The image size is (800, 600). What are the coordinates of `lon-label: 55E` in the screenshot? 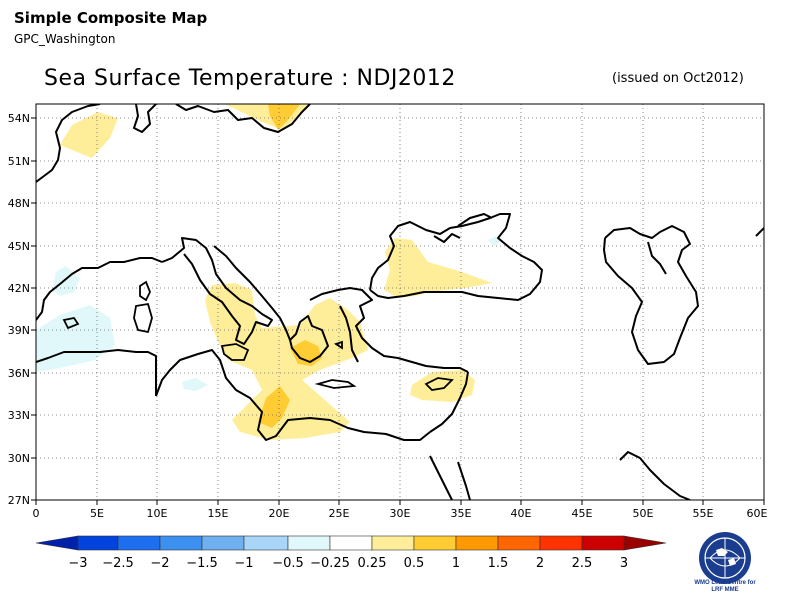 It's located at (703, 513).